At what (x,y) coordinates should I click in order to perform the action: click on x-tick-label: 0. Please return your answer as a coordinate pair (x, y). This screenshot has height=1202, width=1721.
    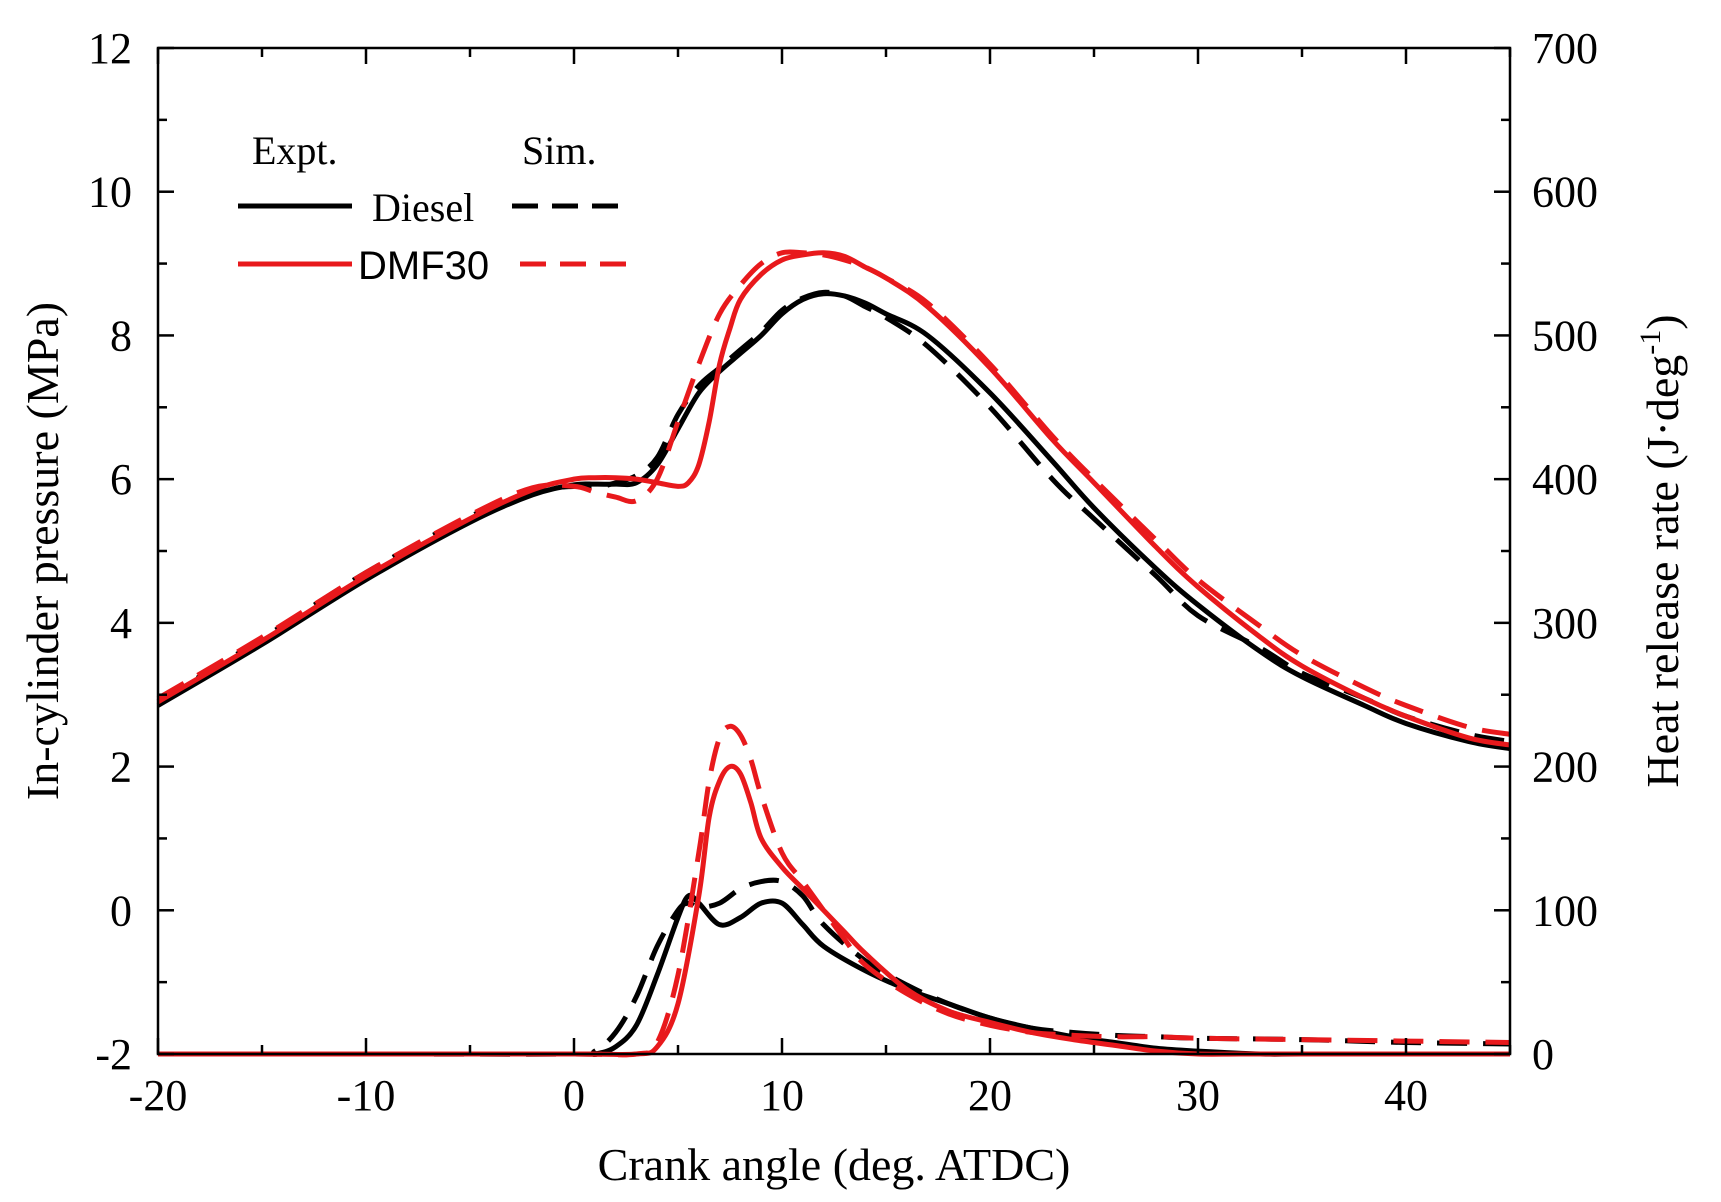
    Looking at the image, I should click on (574, 1095).